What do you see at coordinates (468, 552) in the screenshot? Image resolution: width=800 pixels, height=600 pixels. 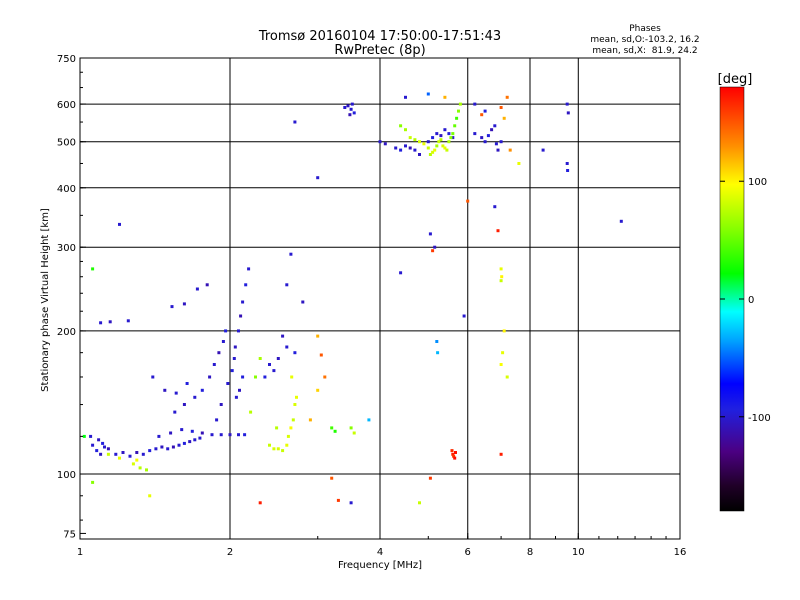 I see `x-tick-label: 6` at bounding box center [468, 552].